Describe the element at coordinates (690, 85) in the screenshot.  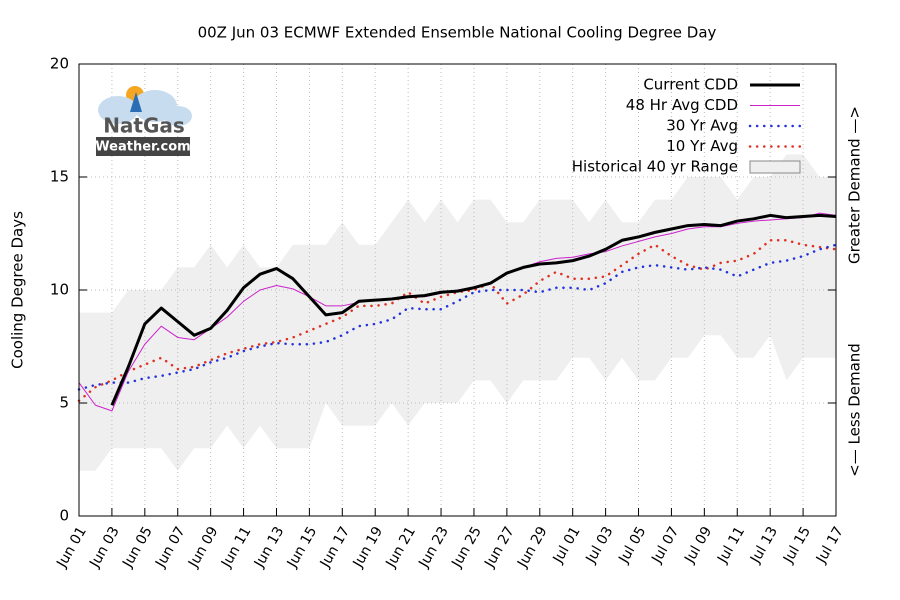
I see `legend-label: Current CDD` at that location.